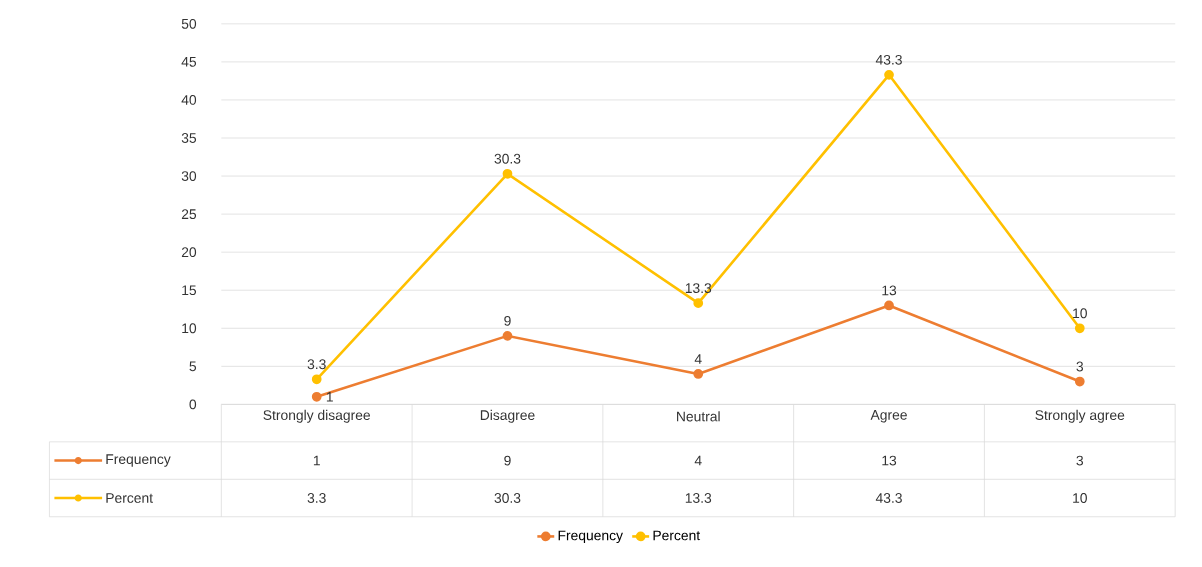 Image resolution: width=1202 pixels, height=567 pixels. I want to click on text: 3.3, so click(316, 364).